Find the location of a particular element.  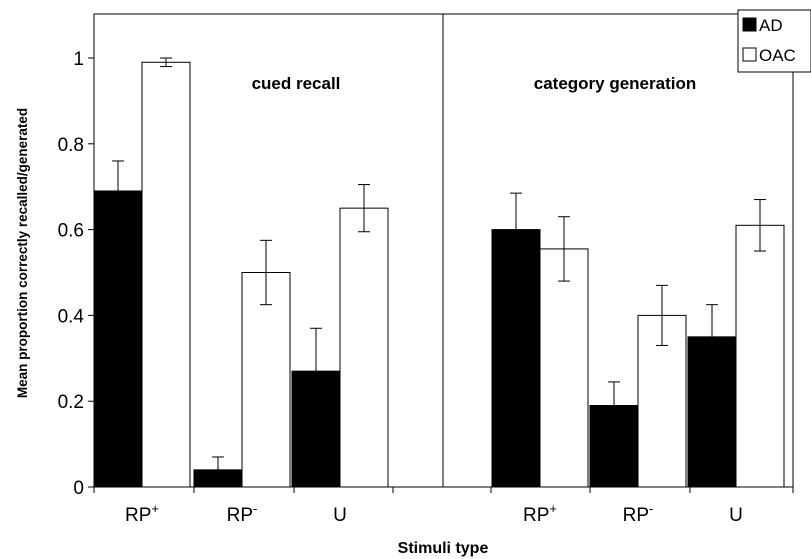

legend-swatch-oac is located at coordinates (749, 54).